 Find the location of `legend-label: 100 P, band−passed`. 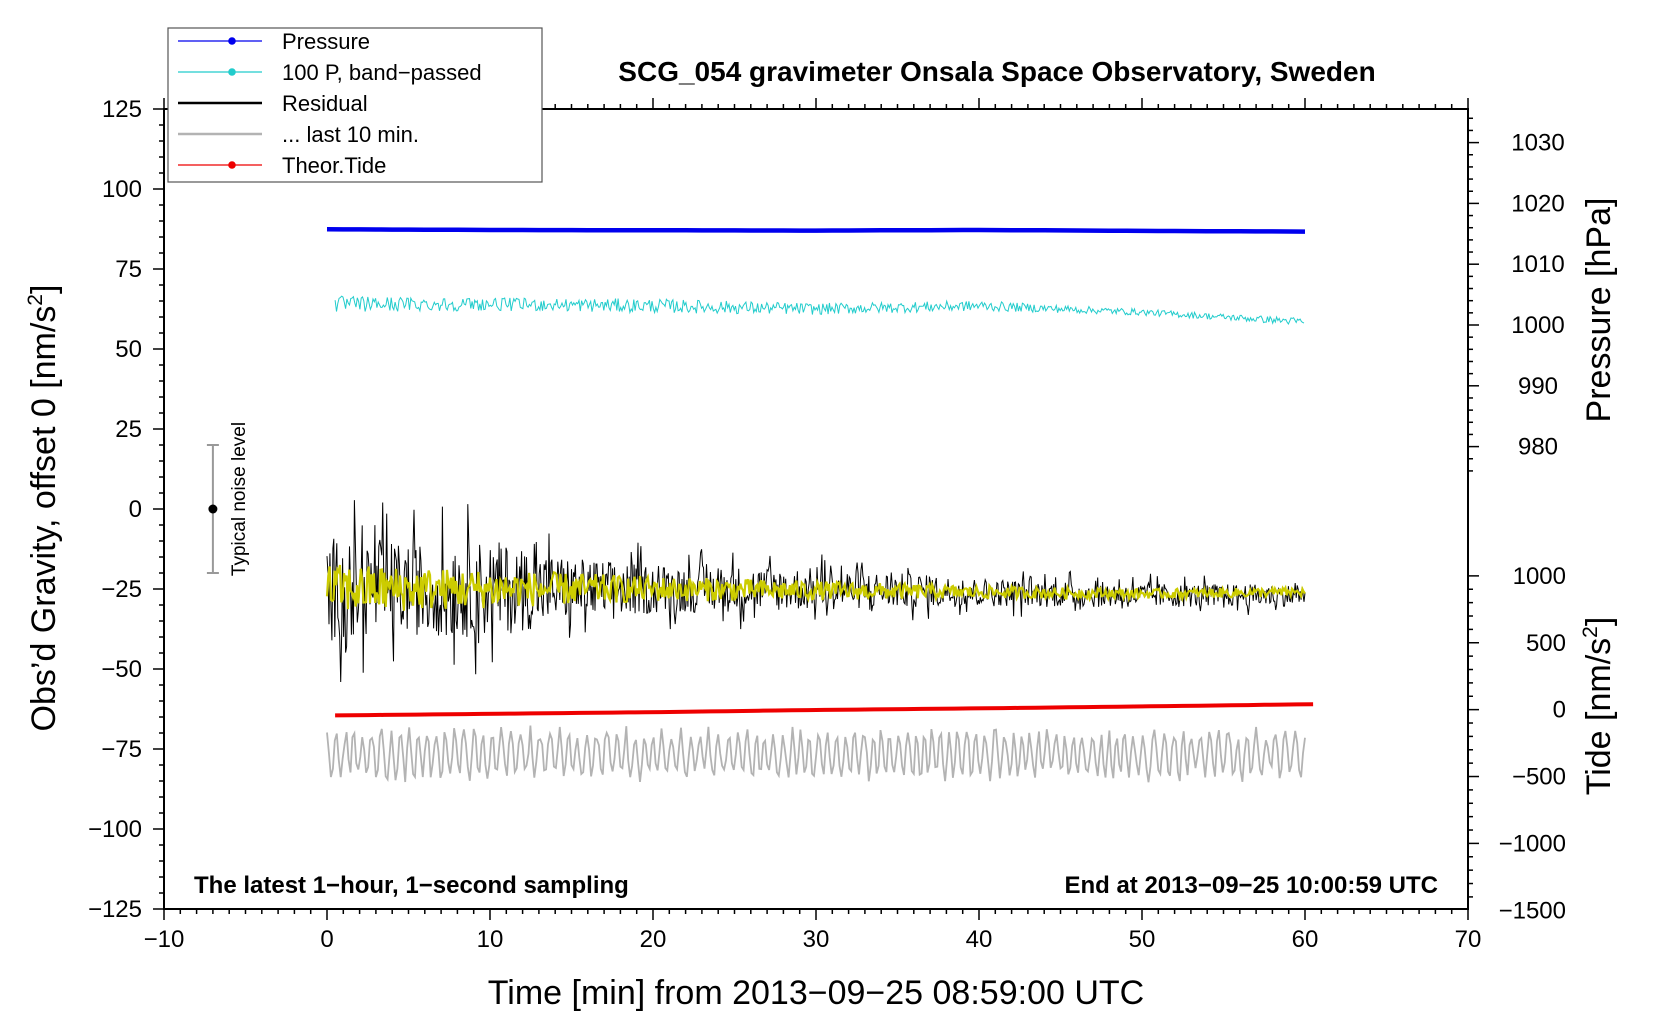

legend-label: 100 P, band−passed is located at coordinates (382, 72).